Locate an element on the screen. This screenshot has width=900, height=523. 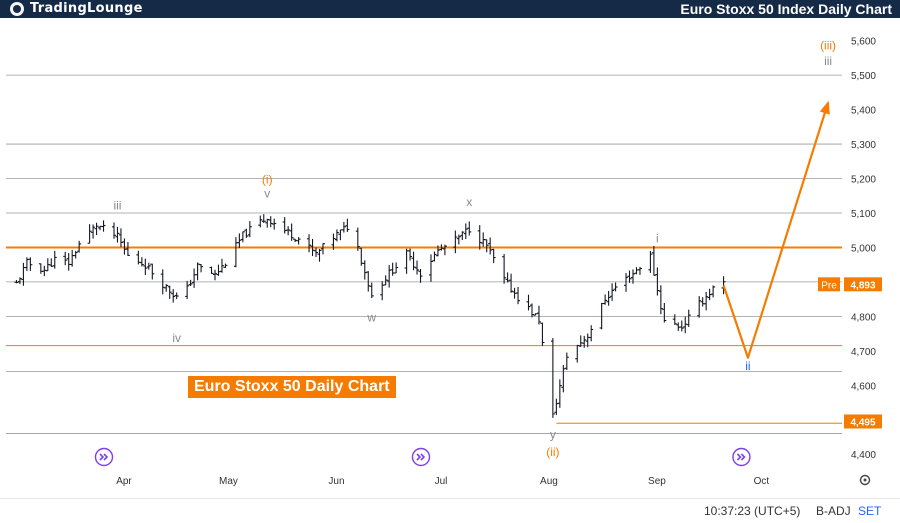
time-tick-label: Oct is located at coordinates (762, 481).